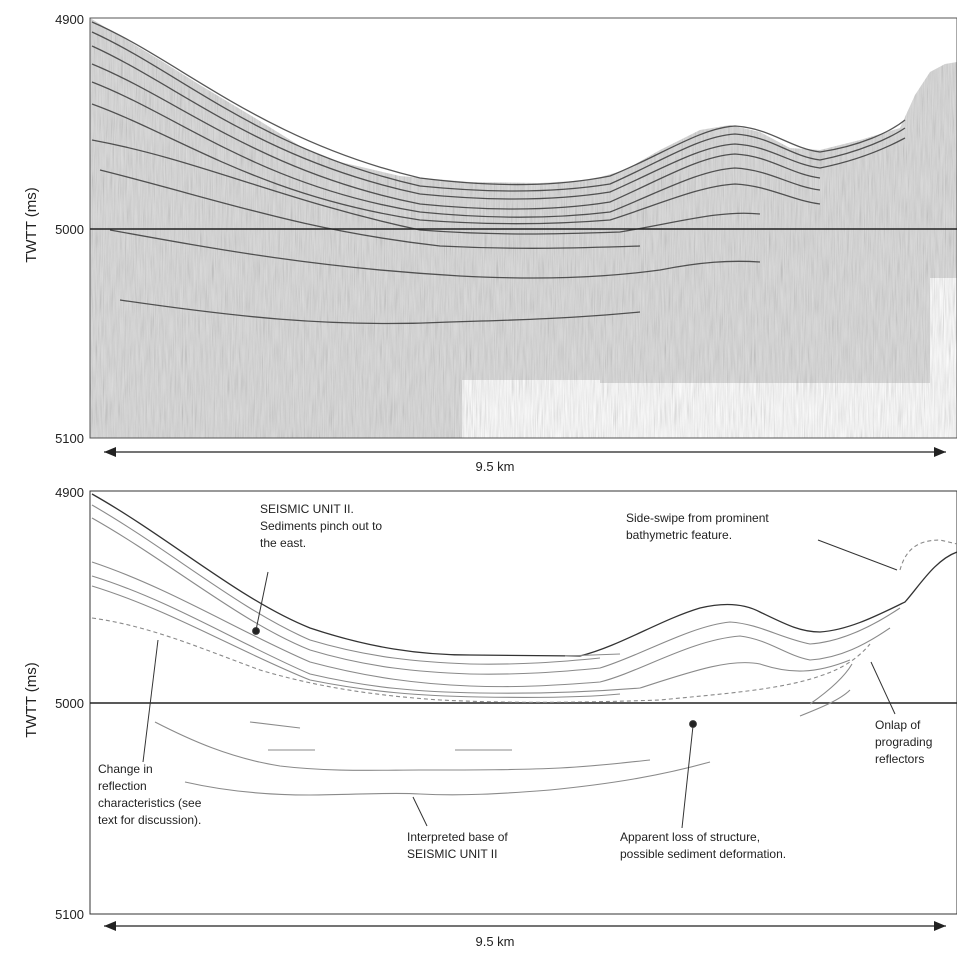 This screenshot has width=957, height=954. I want to click on deep-horizon, so click(402, 746).